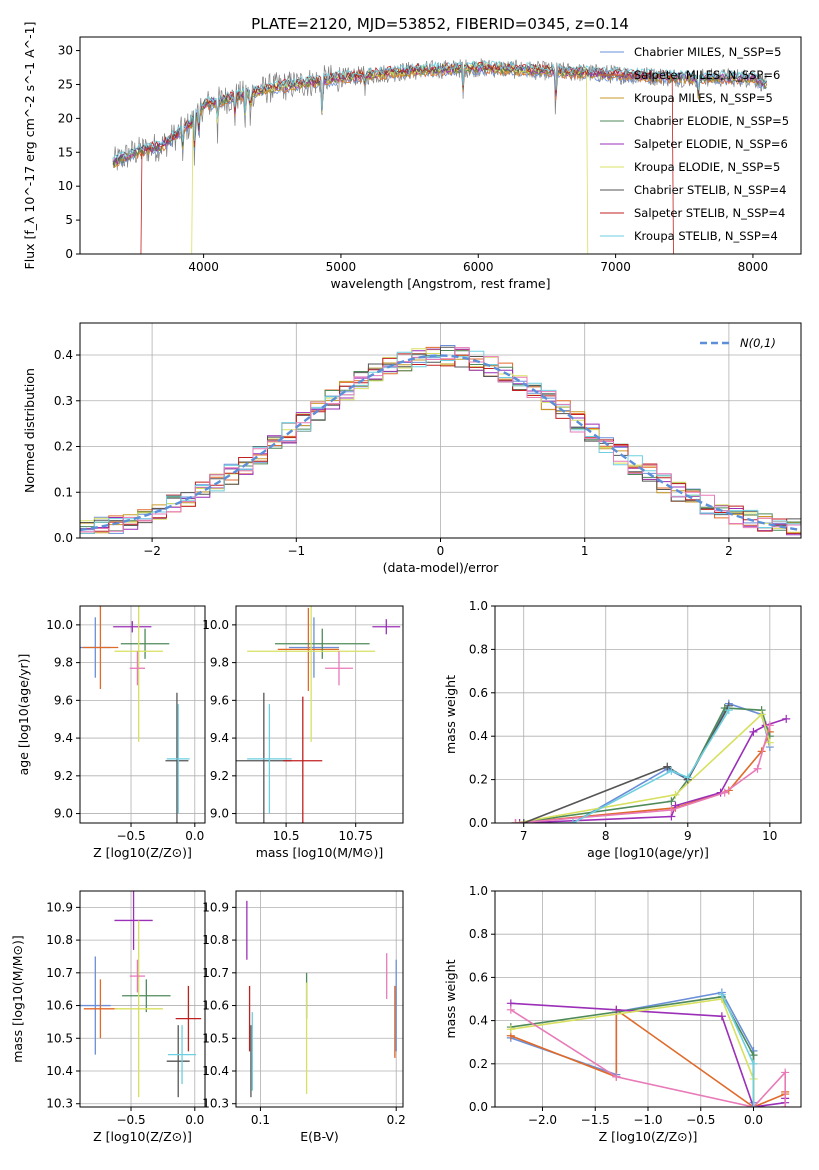  What do you see at coordinates (203, 267) in the screenshot?
I see `x-tick-label: 4000` at bounding box center [203, 267].